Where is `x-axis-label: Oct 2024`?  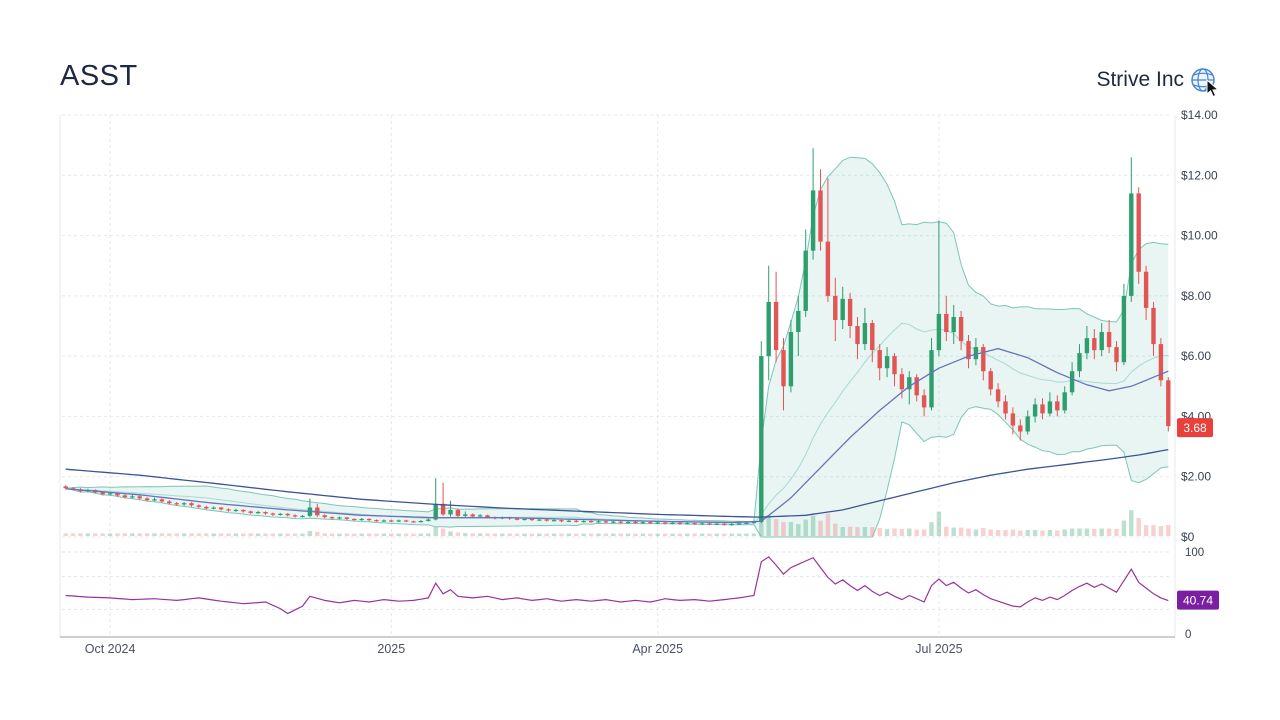 x-axis-label: Oct 2024 is located at coordinates (110, 649).